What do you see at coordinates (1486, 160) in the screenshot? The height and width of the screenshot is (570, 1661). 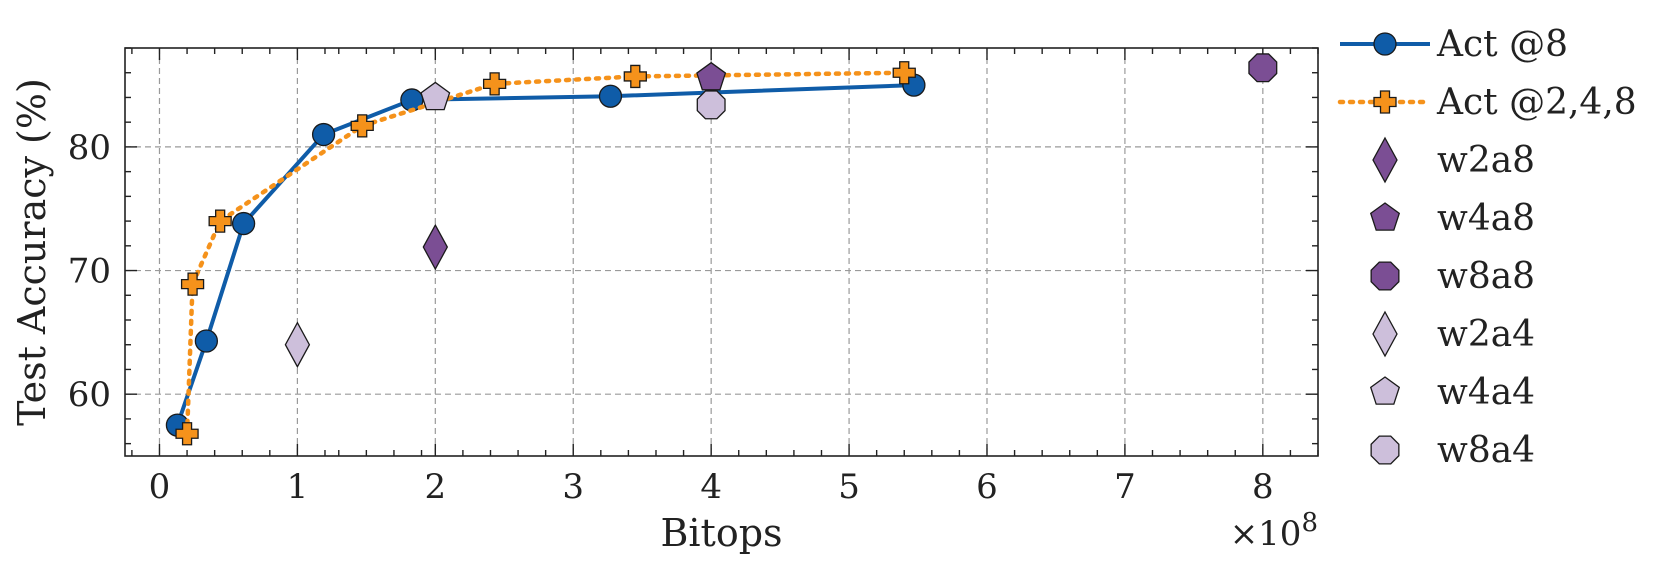 I see `legend-label: w2a8` at bounding box center [1486, 160].